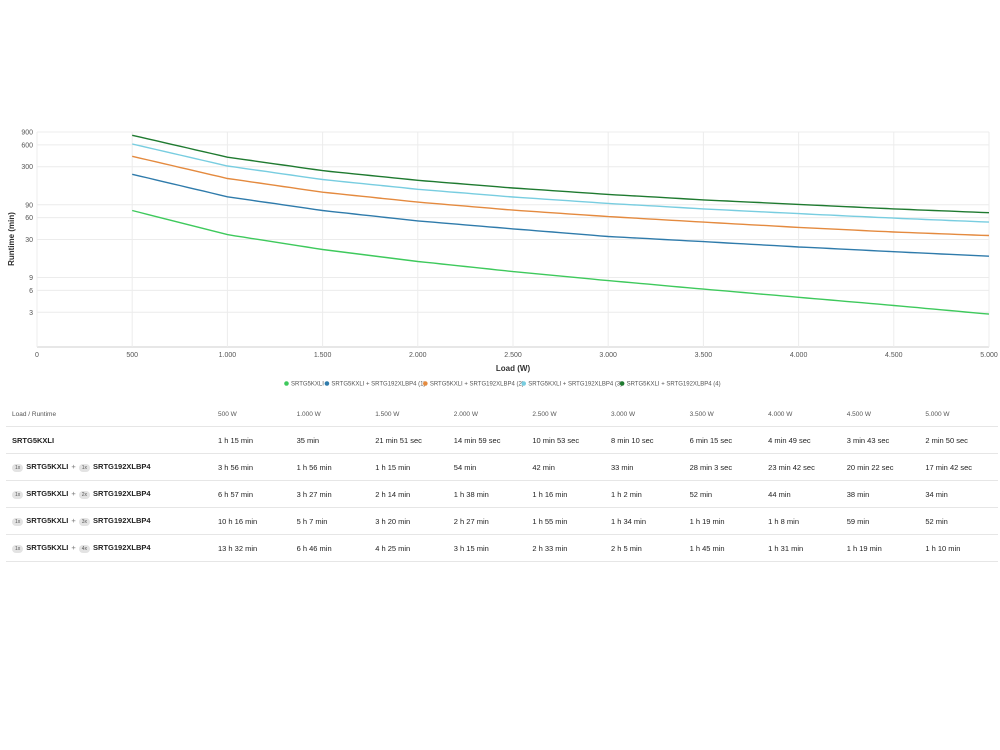 The width and height of the screenshot is (1000, 750). What do you see at coordinates (27, 223) in the screenshot?
I see `y-axis-ticks: 3 6 9 30 60 90 300 600 900` at bounding box center [27, 223].